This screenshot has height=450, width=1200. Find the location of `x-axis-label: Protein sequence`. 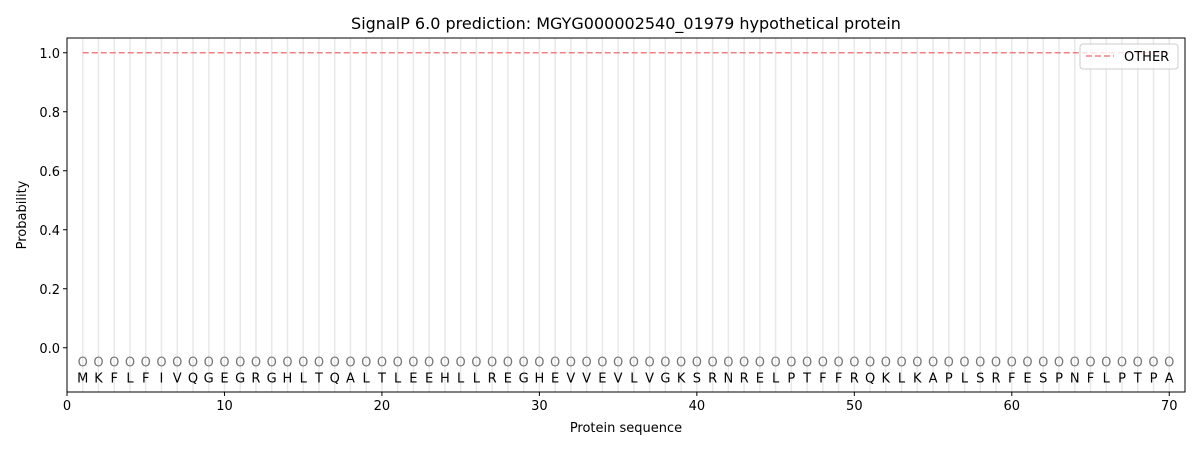

x-axis-label: Protein sequence is located at coordinates (626, 428).